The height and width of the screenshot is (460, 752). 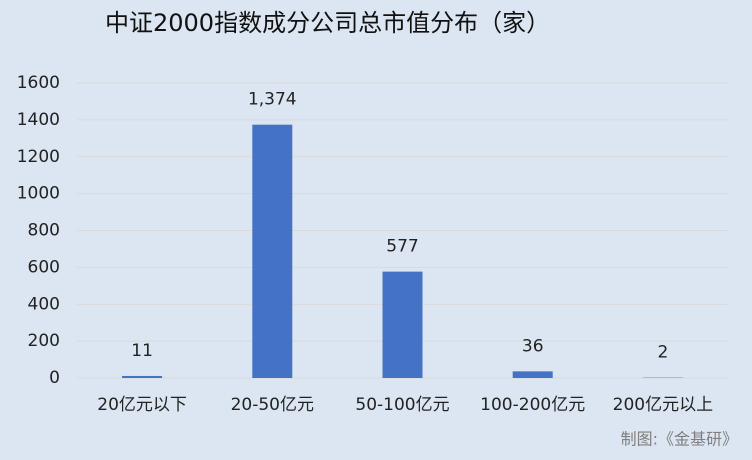 I want to click on x-tick-label: 200亿元以上, so click(x=663, y=405).